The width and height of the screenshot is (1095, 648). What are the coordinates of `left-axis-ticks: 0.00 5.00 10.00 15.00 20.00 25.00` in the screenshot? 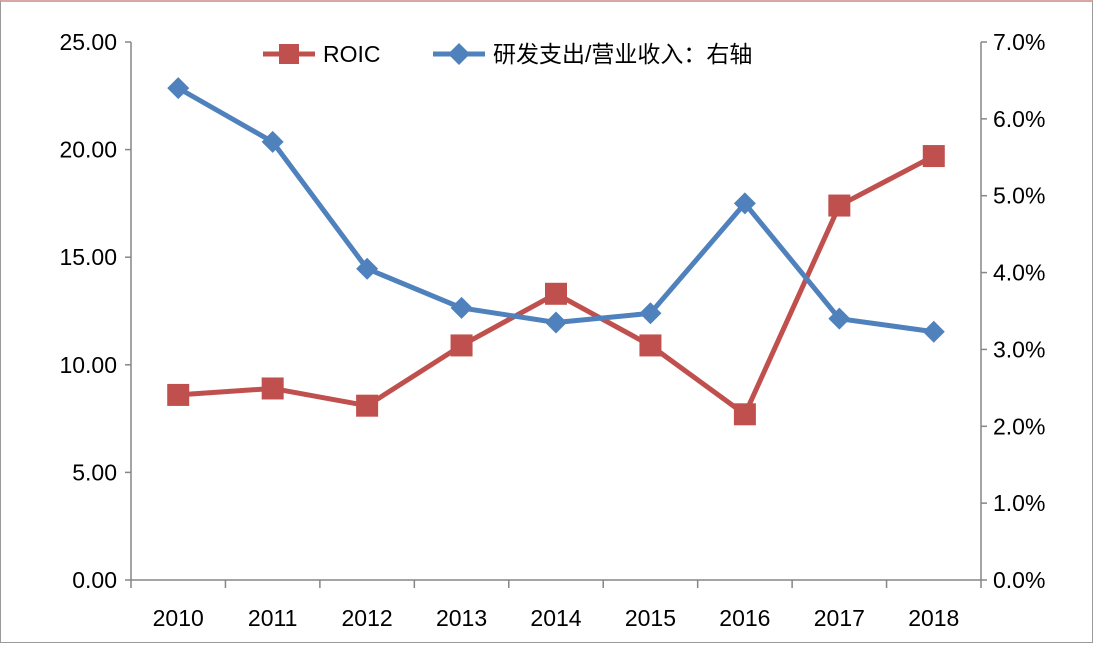 It's located at (95, 311).